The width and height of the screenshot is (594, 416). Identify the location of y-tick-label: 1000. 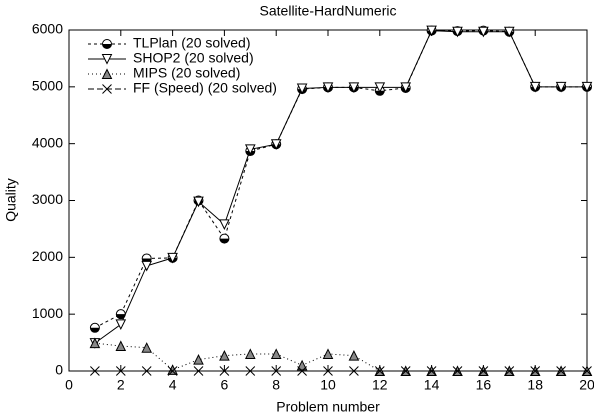
(47, 313).